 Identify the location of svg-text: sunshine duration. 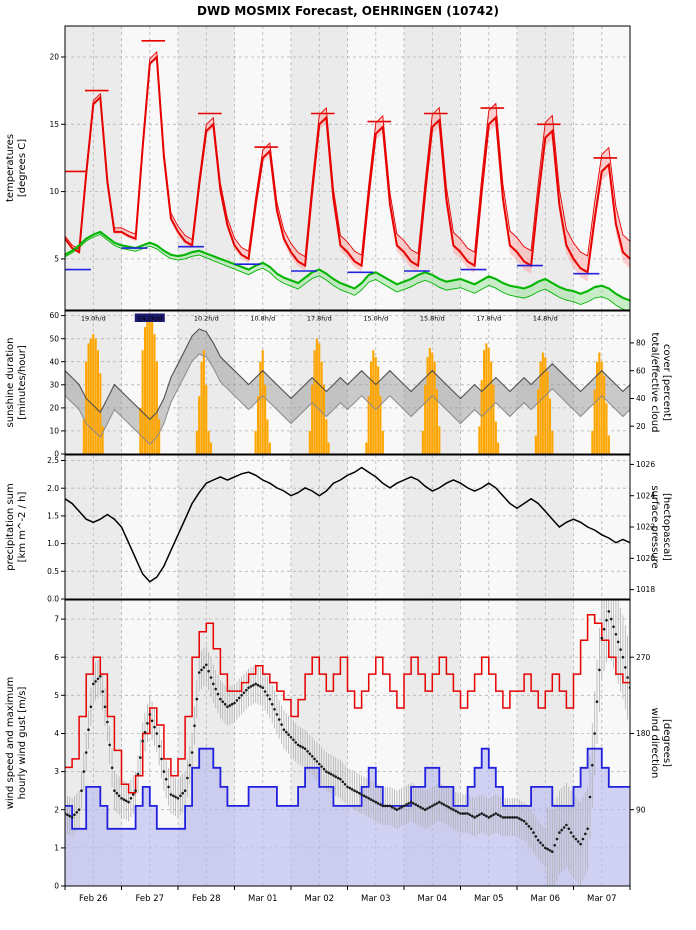
(10, 383).